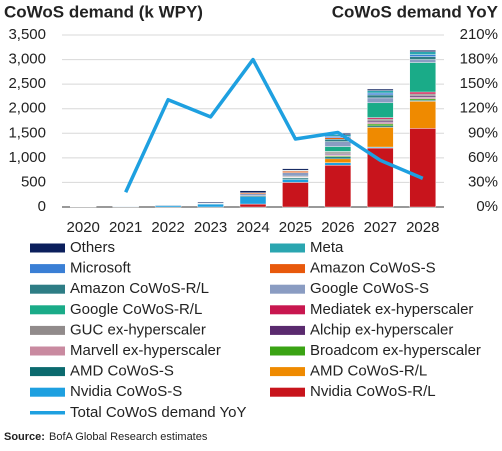 This screenshot has width=502, height=451. I want to click on y-tick-label: 0, so click(42, 206).